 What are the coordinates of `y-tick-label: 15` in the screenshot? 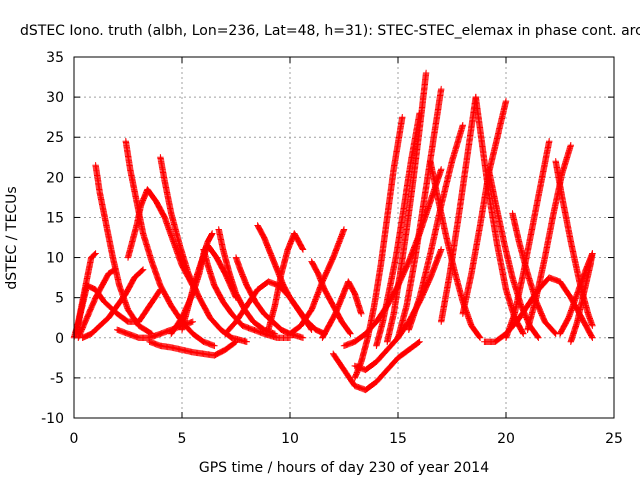 It's located at (55, 218).